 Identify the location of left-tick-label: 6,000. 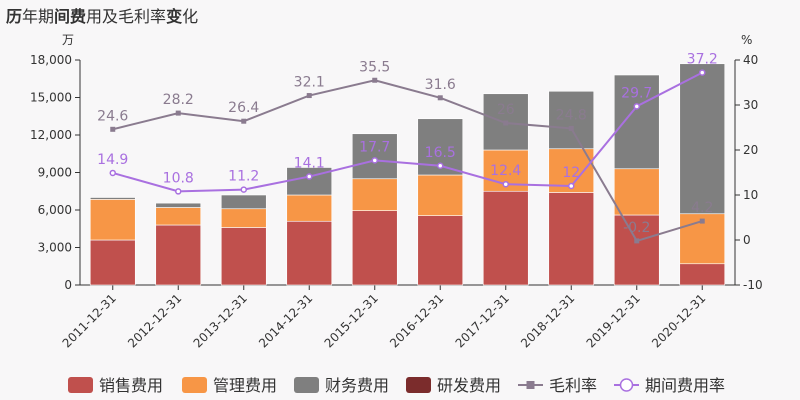
(55, 210).